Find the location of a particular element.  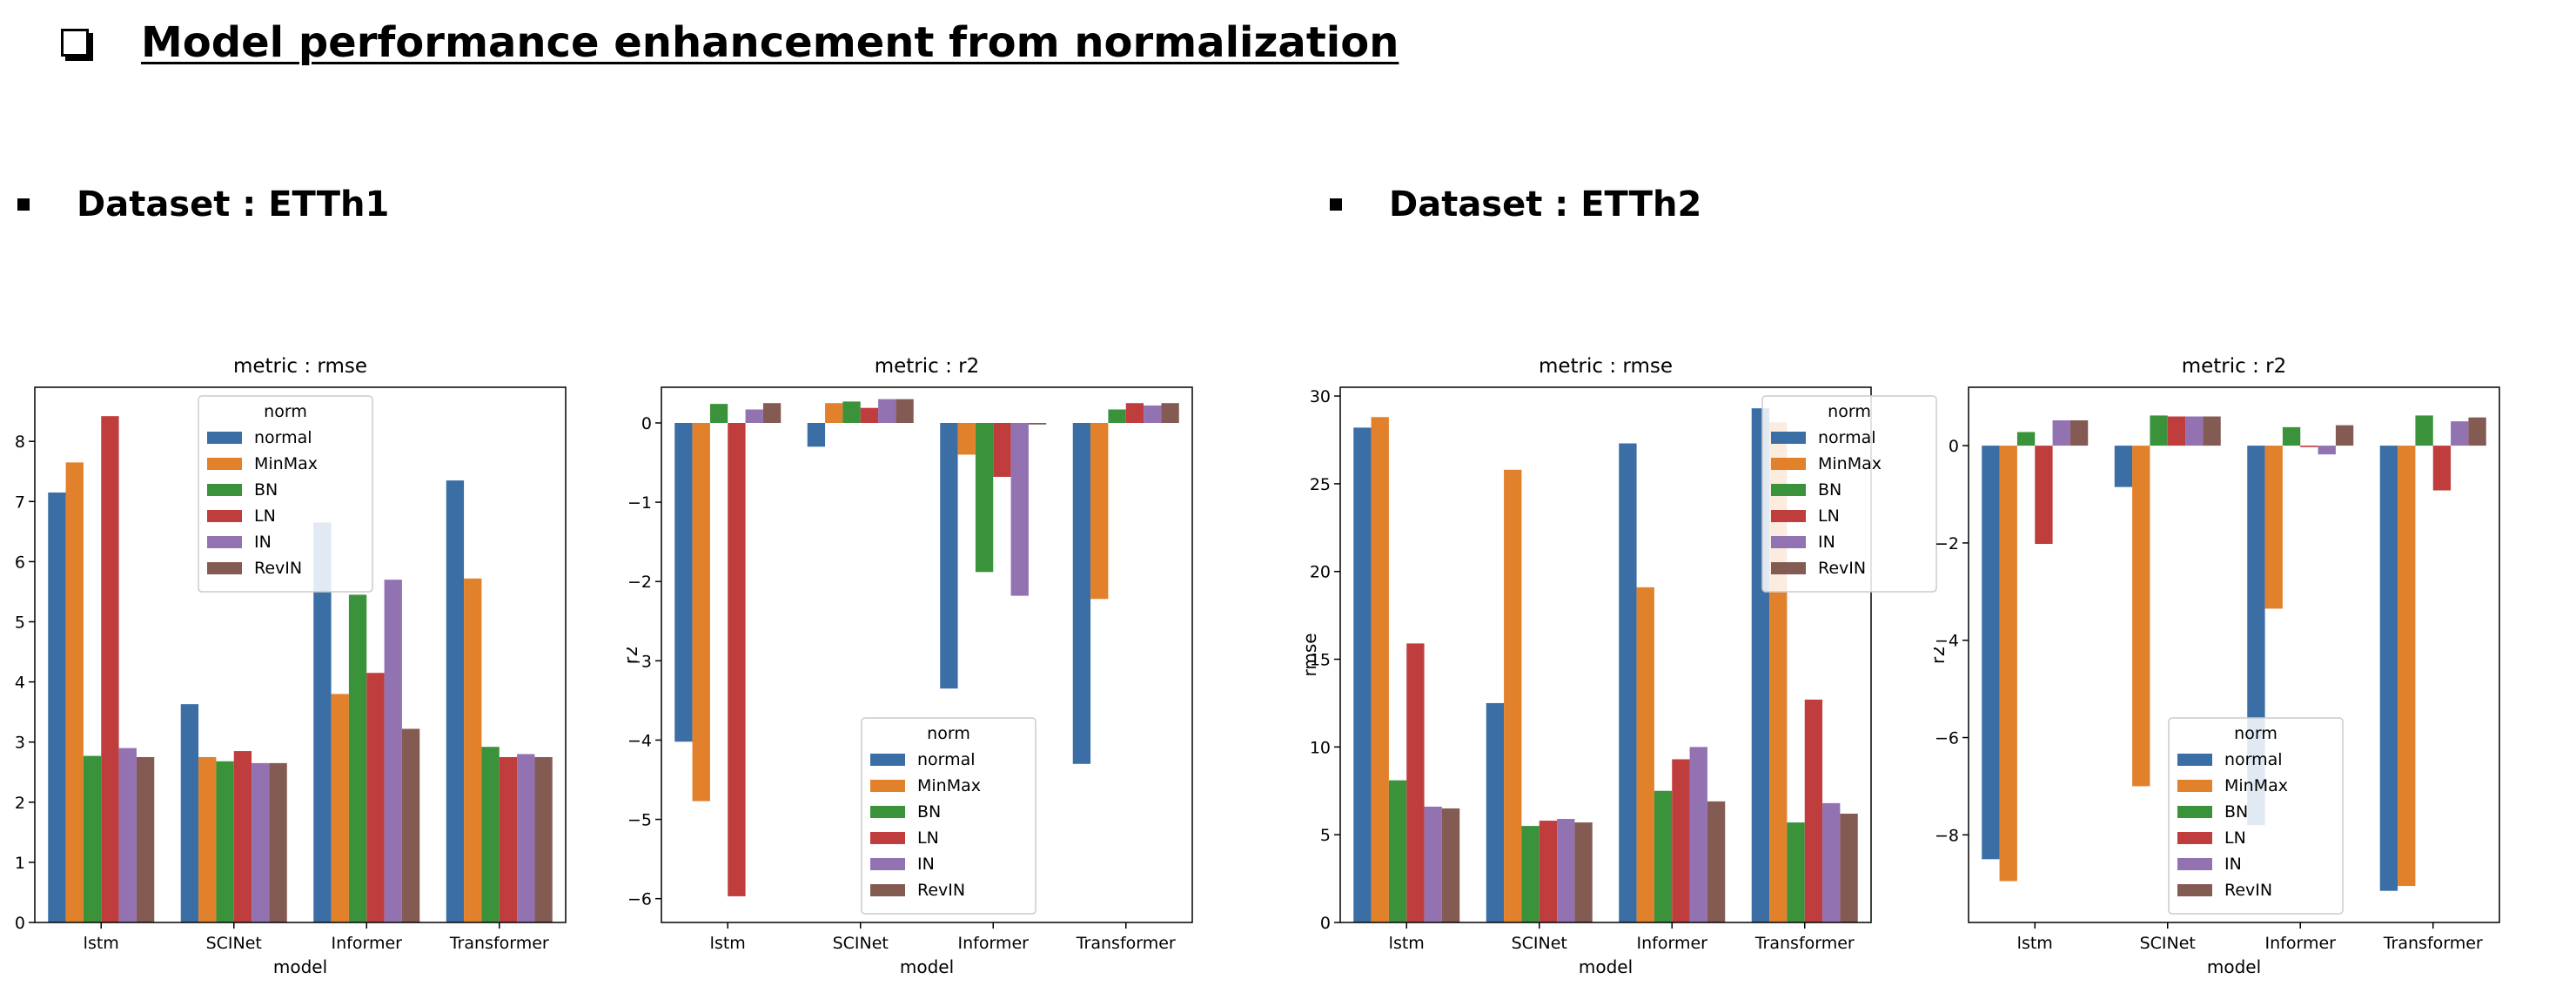

legend-swatch-MinMax is located at coordinates (888, 786).